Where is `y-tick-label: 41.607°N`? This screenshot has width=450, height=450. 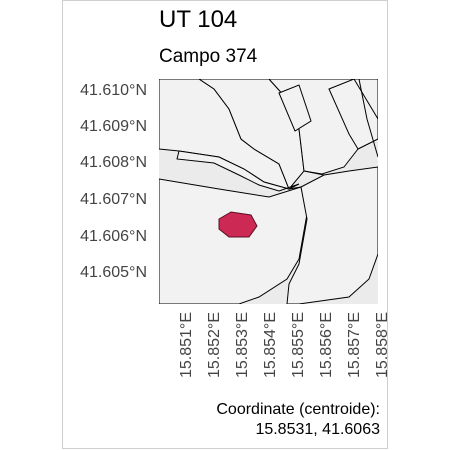 y-tick-label: 41.607°N is located at coordinates (113, 199).